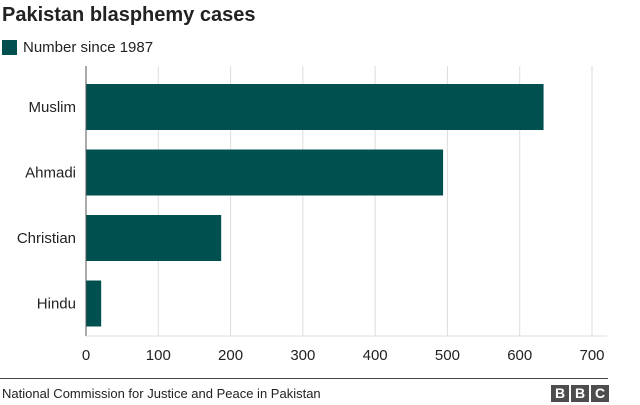 This screenshot has width=640, height=405. Describe the element at coordinates (86, 355) in the screenshot. I see `x-tick-label: 0` at that location.